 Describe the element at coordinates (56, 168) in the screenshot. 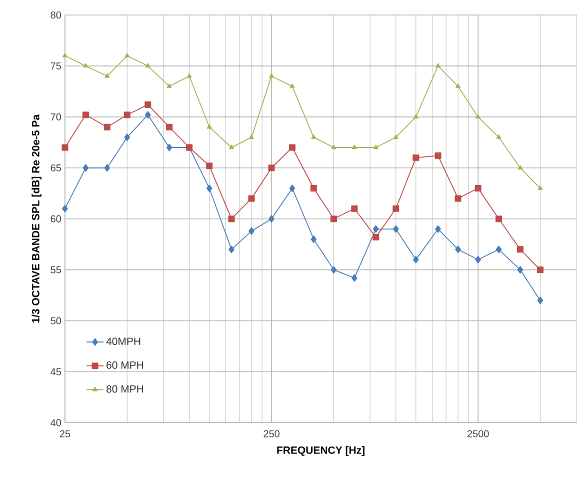

I see `y-tick-label: 65` at that location.